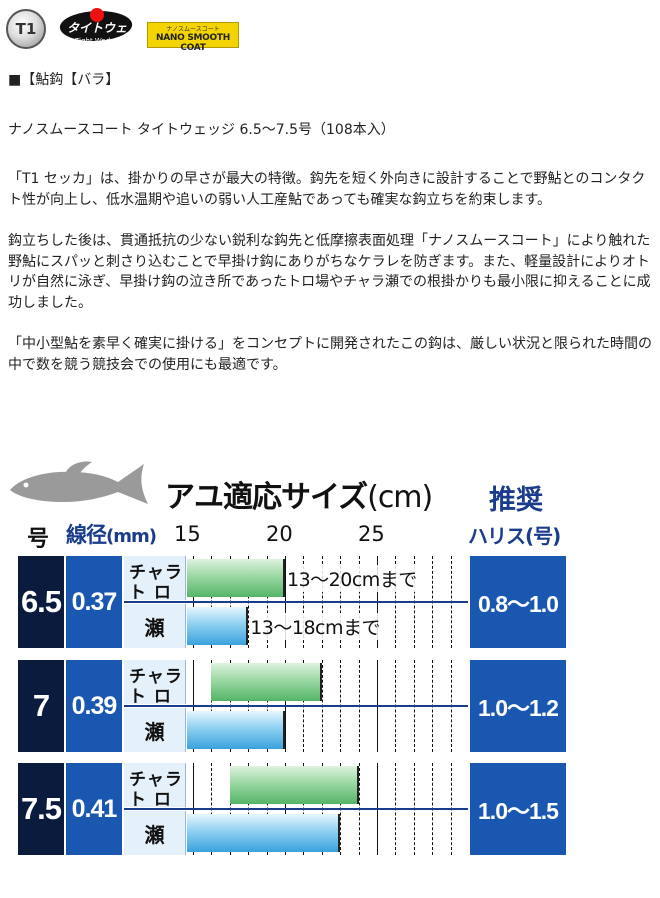 The image size is (660, 898). I want to click on nano-smooth-coat-logo: ナノスムースコート NANO SMOOTH COAT, so click(193, 37).